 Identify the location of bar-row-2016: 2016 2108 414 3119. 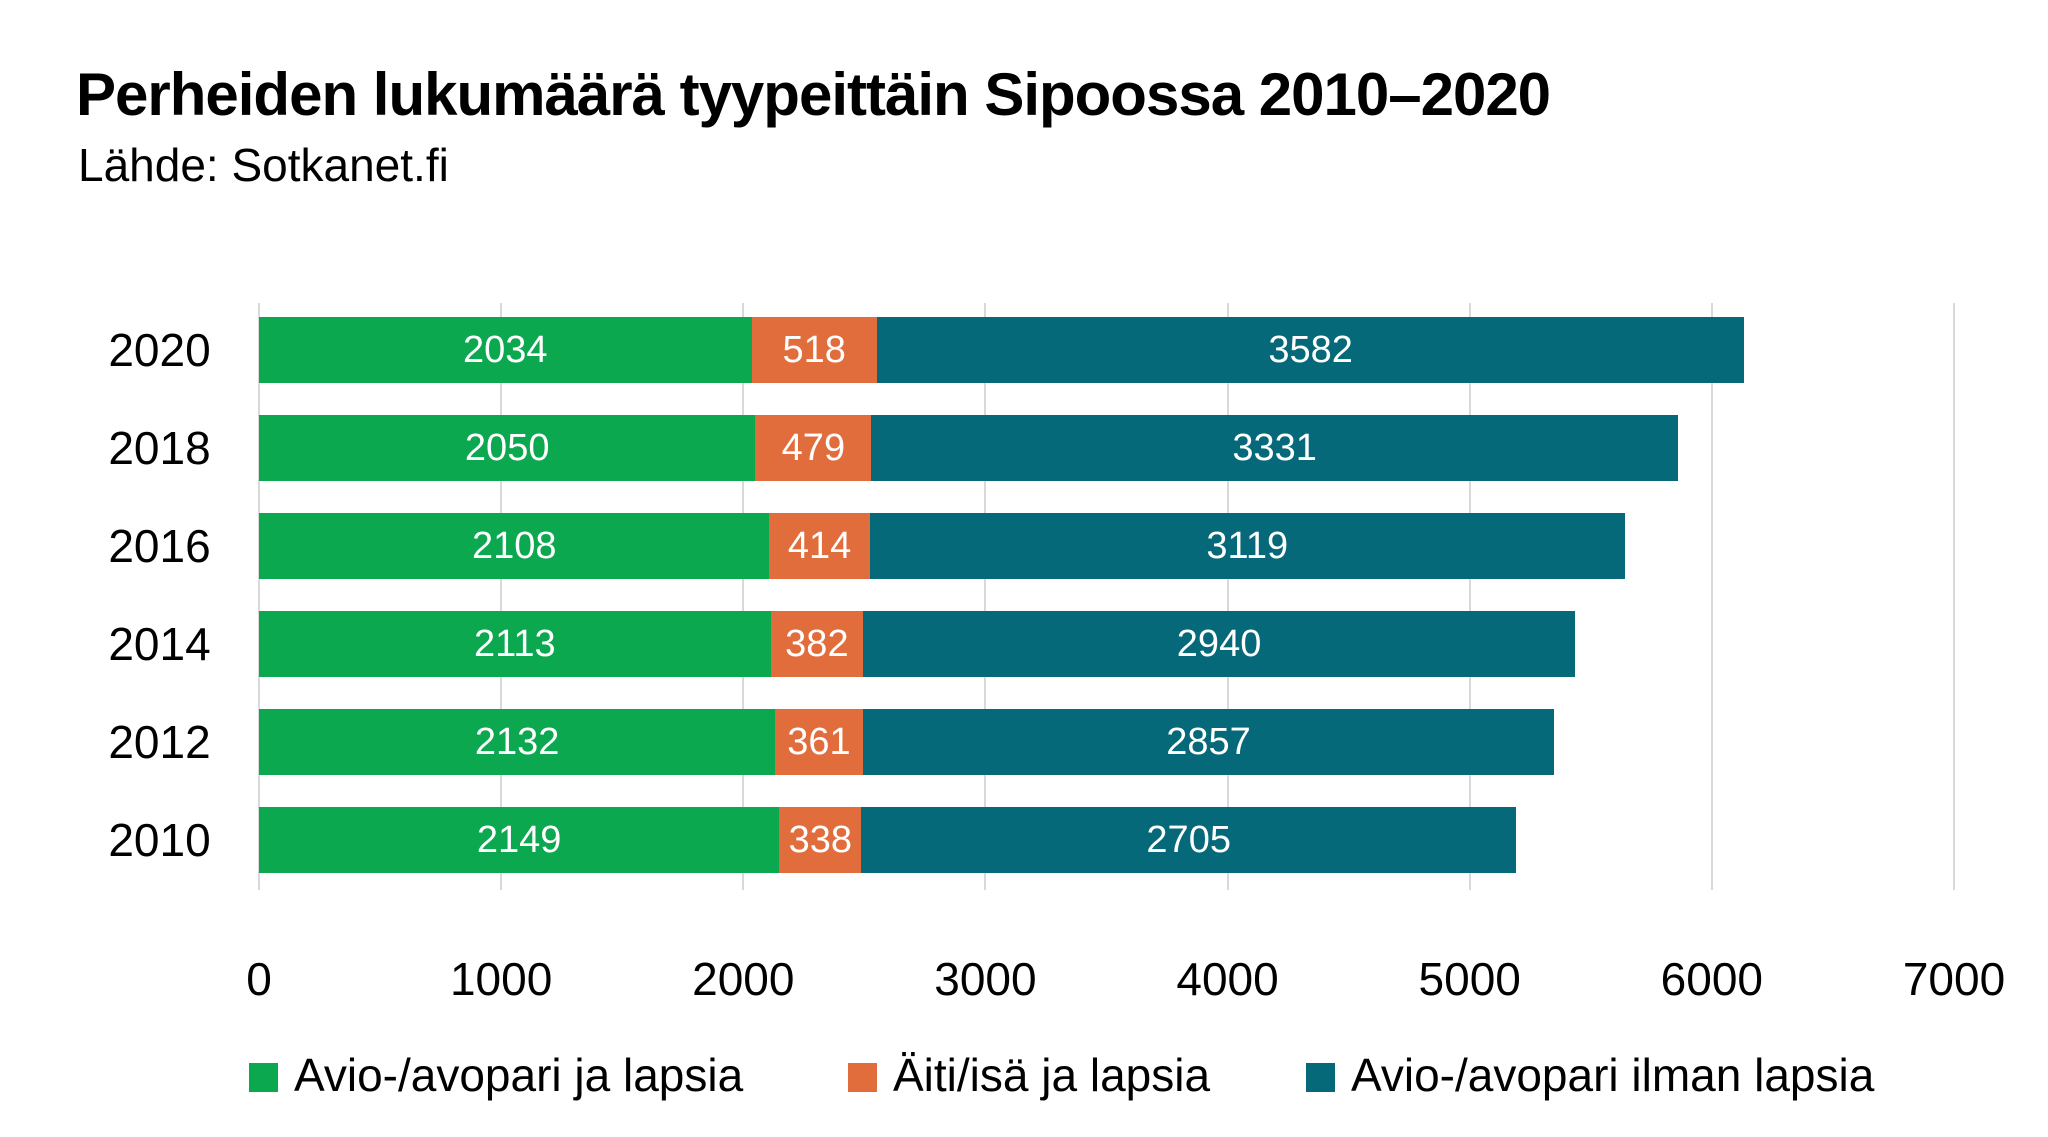
(1007, 546).